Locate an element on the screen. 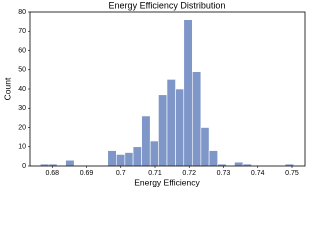 This screenshot has width=320, height=240. x-tick-label: 0.74 is located at coordinates (258, 173).